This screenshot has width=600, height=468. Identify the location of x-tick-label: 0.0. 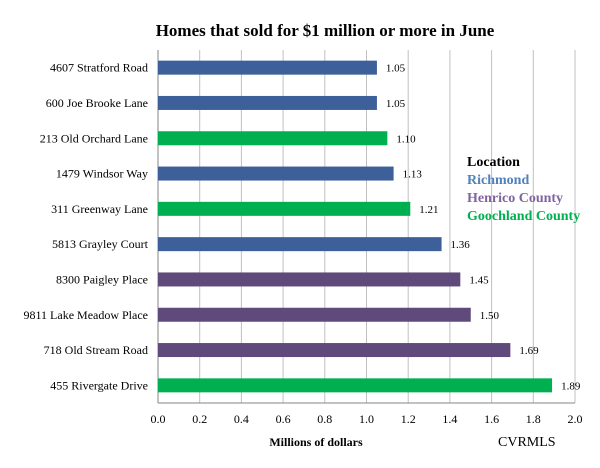
(158, 419).